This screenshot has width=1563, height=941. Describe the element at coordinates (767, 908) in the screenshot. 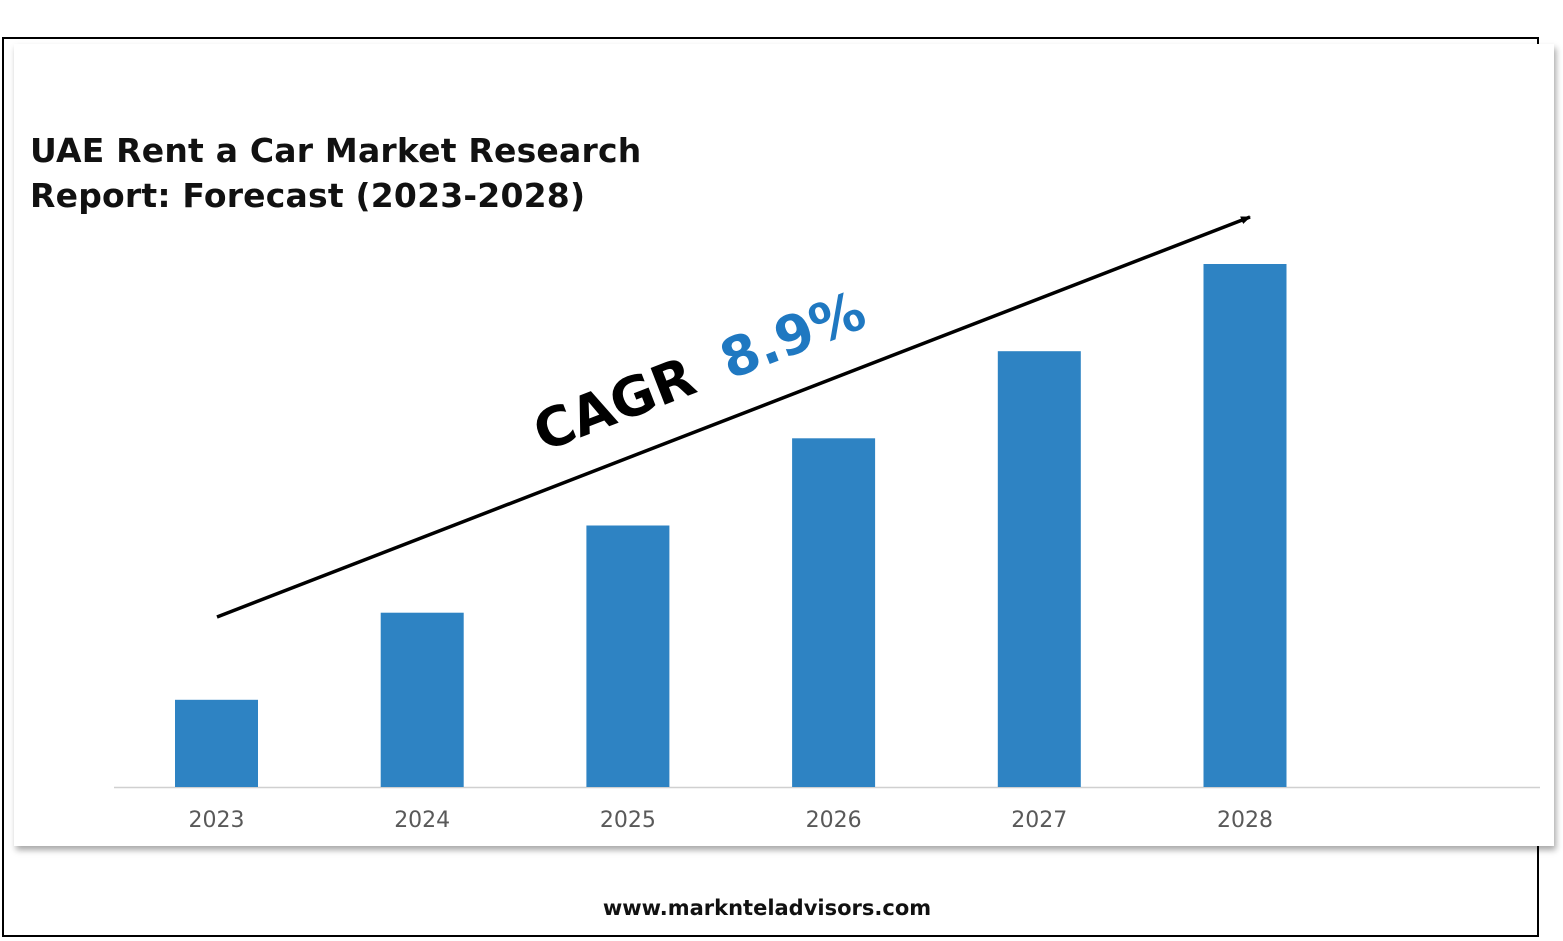

I see `website-footer: www.marknteladvisors.com` at that location.